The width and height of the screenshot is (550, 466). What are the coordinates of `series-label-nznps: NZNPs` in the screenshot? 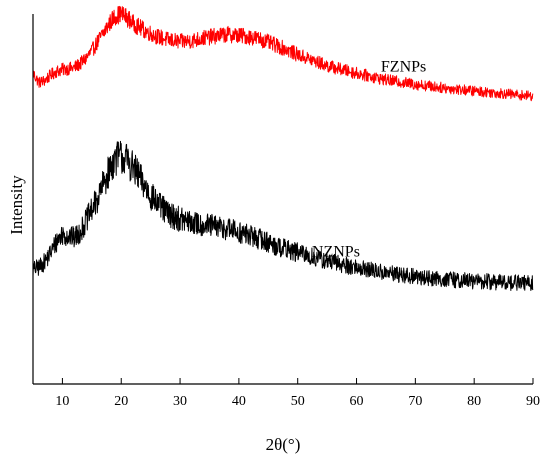 It's located at (336, 251).